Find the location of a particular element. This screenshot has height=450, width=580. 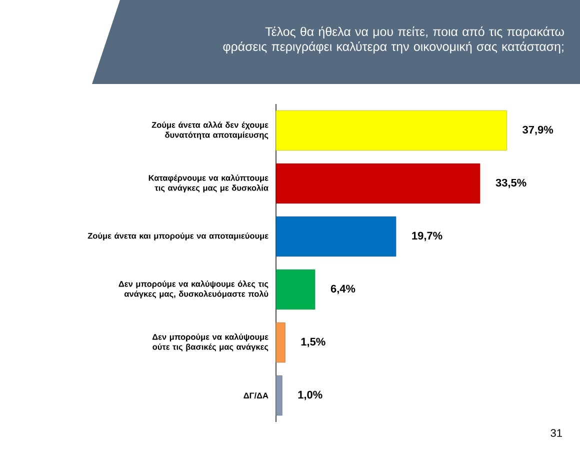

y-tick-label: Δεν μπορούμε να καλύψουμε ούτε τις βασικές μας ανάγκες is located at coordinates (210, 343).